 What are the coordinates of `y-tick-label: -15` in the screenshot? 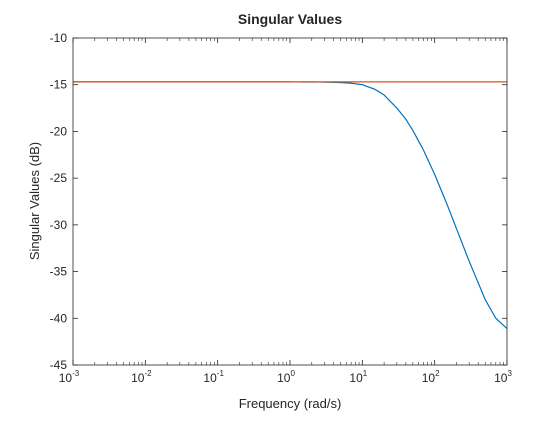 It's located at (59, 85).